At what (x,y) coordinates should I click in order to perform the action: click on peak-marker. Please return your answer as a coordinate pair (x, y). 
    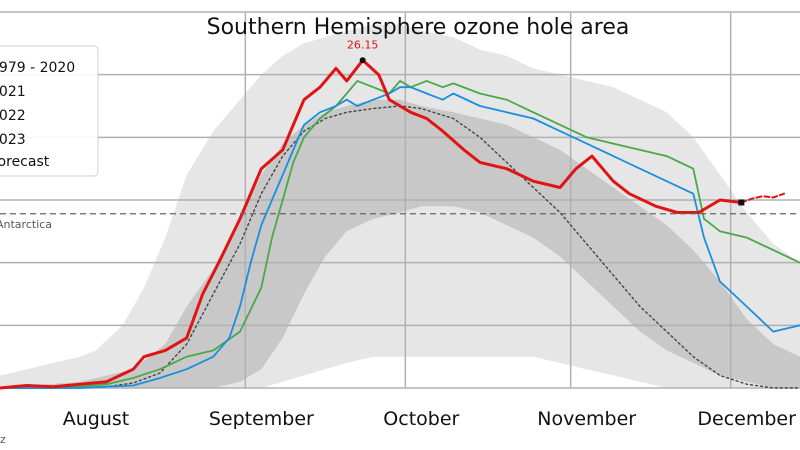
    Looking at the image, I should click on (362, 60).